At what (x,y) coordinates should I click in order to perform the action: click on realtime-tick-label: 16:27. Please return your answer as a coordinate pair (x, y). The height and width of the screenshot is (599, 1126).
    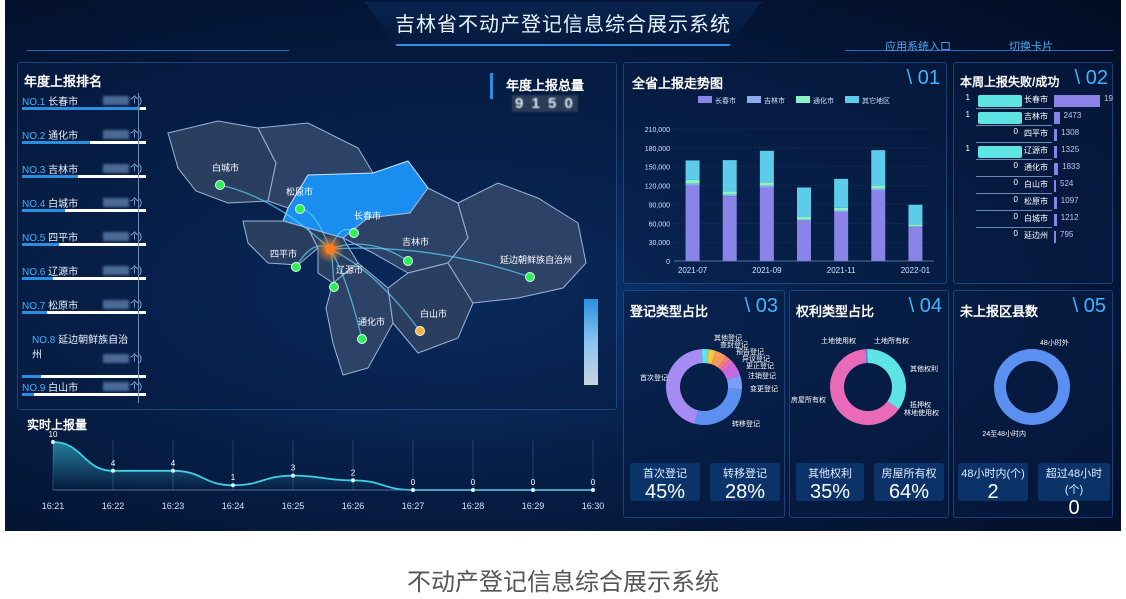
    Looking at the image, I should click on (413, 506).